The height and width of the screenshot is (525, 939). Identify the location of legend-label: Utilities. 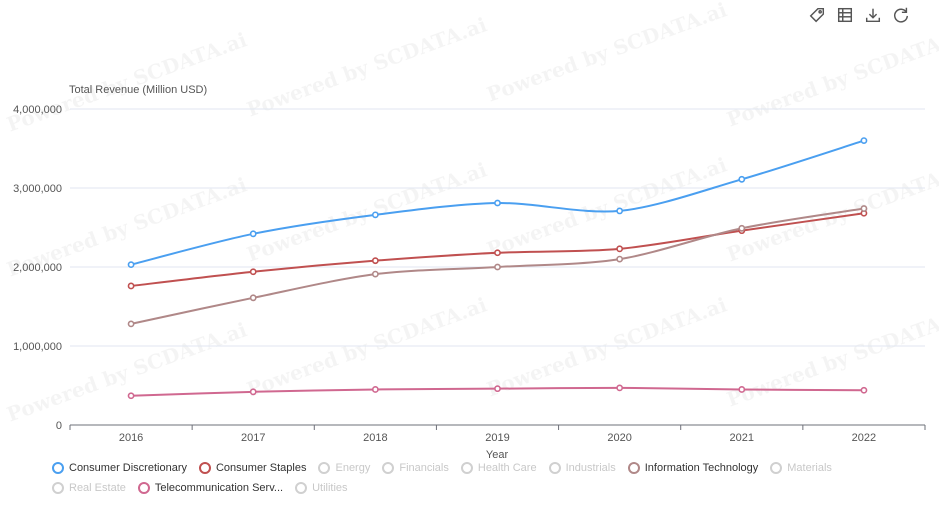
(330, 488).